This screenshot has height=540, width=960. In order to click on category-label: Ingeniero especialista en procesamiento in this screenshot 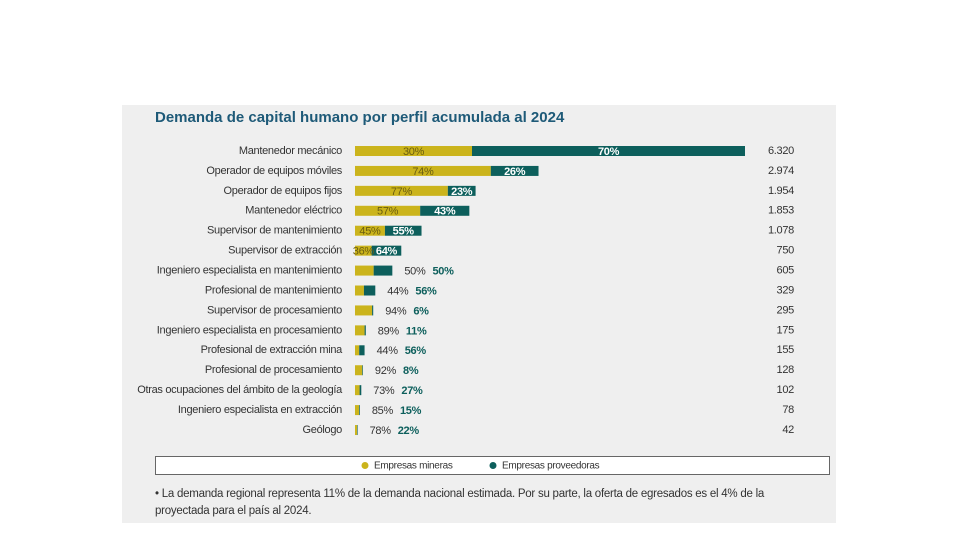, I will do `click(249, 330)`.